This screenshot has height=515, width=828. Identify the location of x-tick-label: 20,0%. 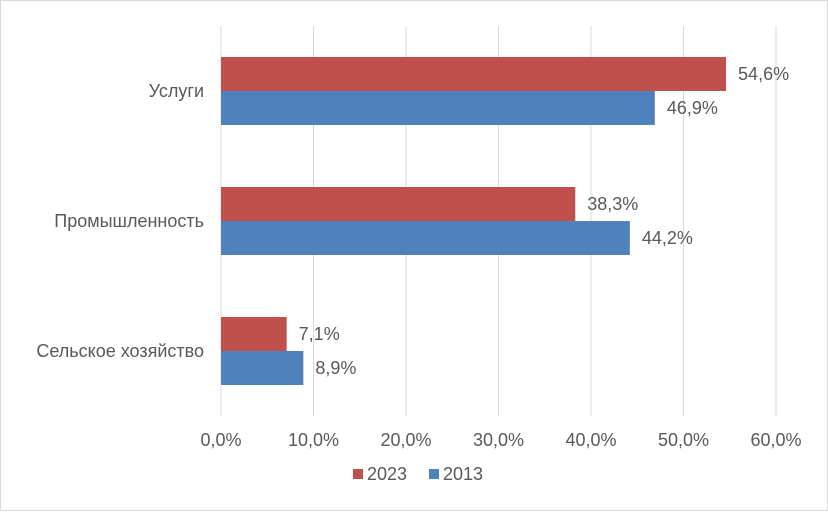
(405, 440).